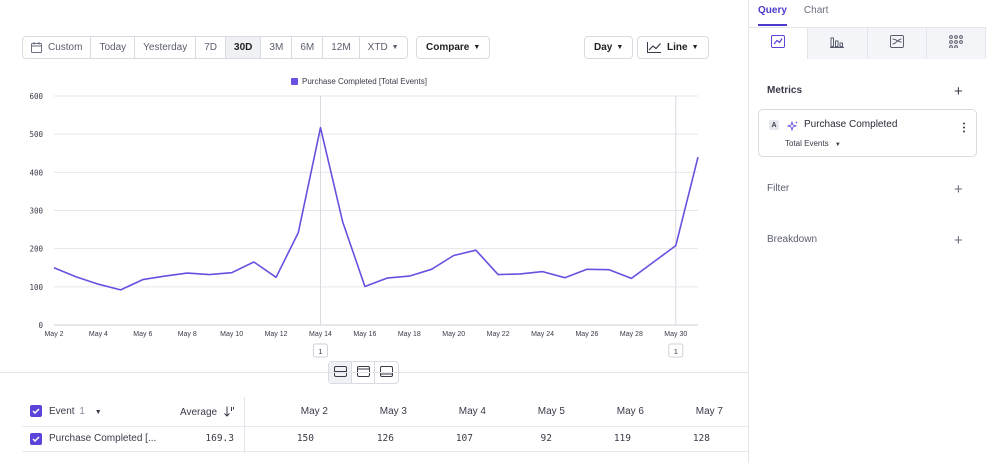 This screenshot has width=986, height=463. What do you see at coordinates (748, 231) in the screenshot?
I see `panel-divider` at bounding box center [748, 231].